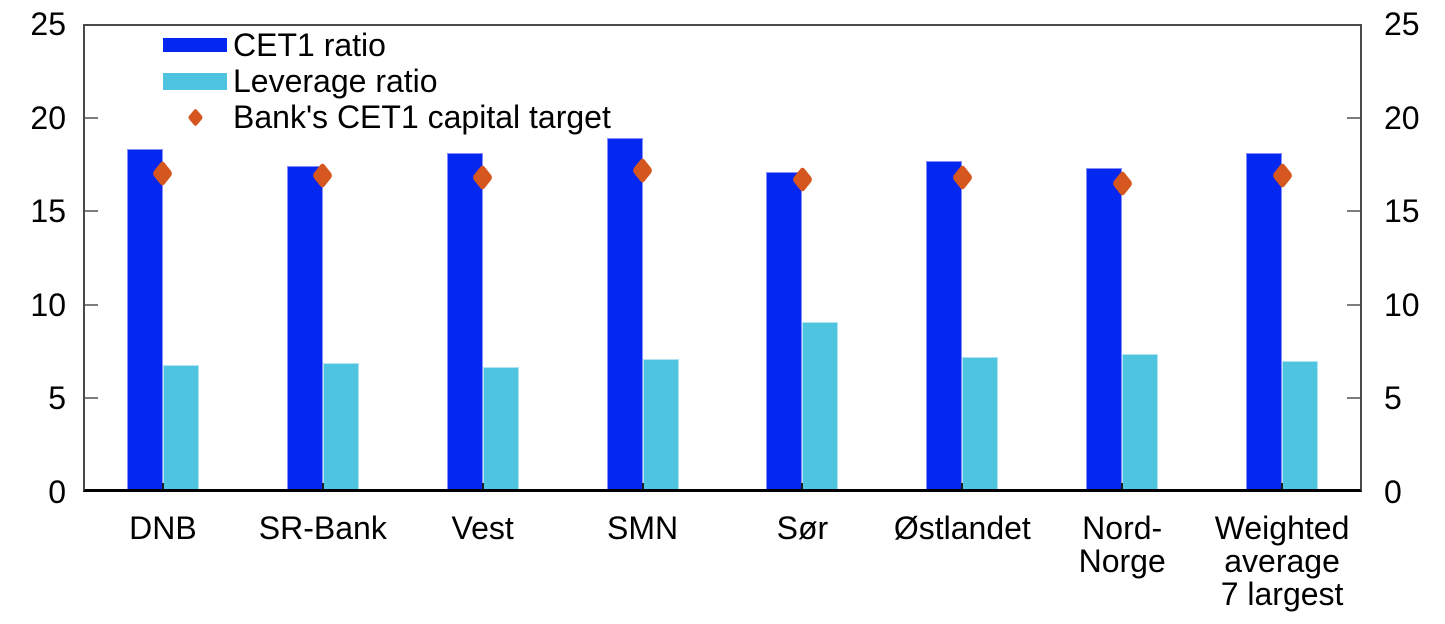 Image resolution: width=1445 pixels, height=624 pixels. I want to click on x-axis-category-label: Weighted average 7 largest, so click(1282, 561).